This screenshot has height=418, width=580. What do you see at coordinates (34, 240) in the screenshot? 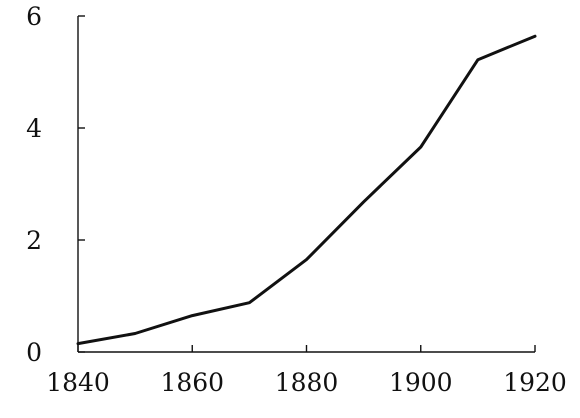
I see `y-tick-label: 2` at bounding box center [34, 240].